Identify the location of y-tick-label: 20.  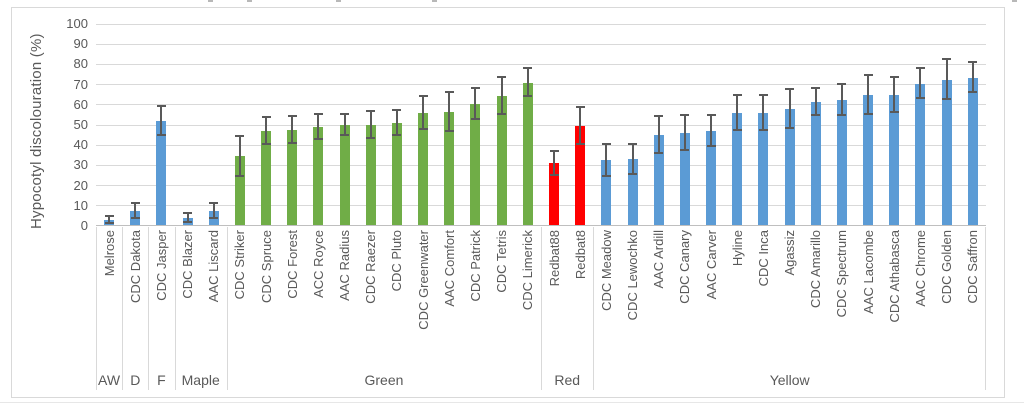
(80, 185).